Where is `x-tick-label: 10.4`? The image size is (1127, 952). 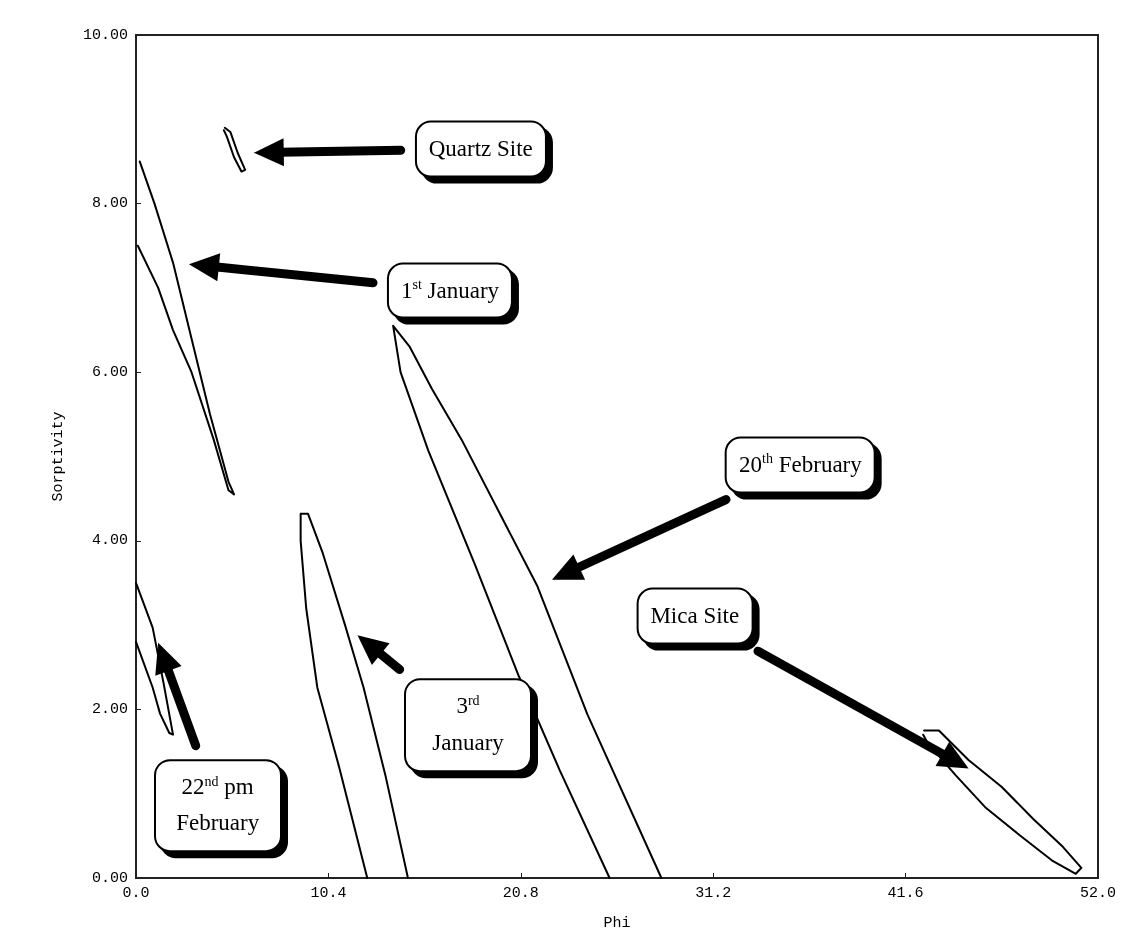 x-tick-label: 10.4 is located at coordinates (328, 893).